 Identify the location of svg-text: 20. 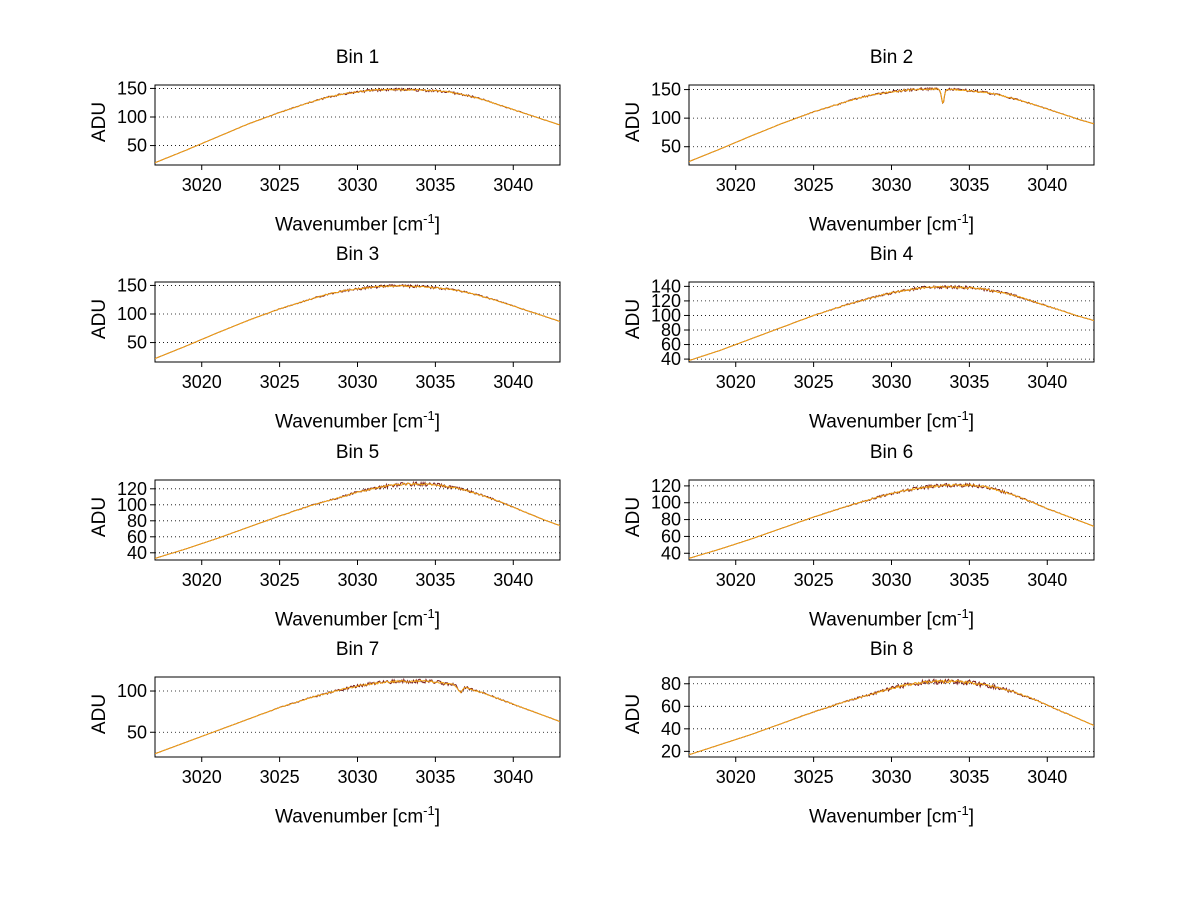
(671, 751).